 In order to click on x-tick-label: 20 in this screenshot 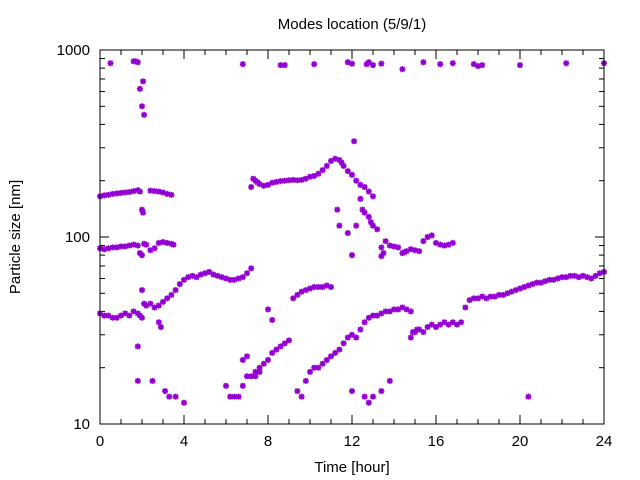, I will do `click(520, 441)`.